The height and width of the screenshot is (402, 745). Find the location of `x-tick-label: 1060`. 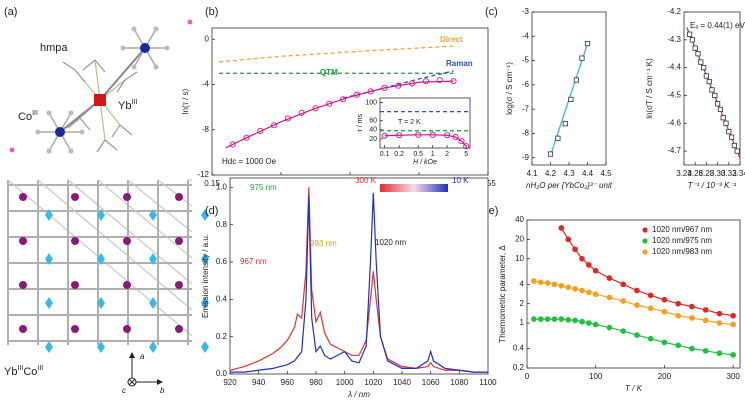

x-tick-label: 1060 is located at coordinates (431, 382).